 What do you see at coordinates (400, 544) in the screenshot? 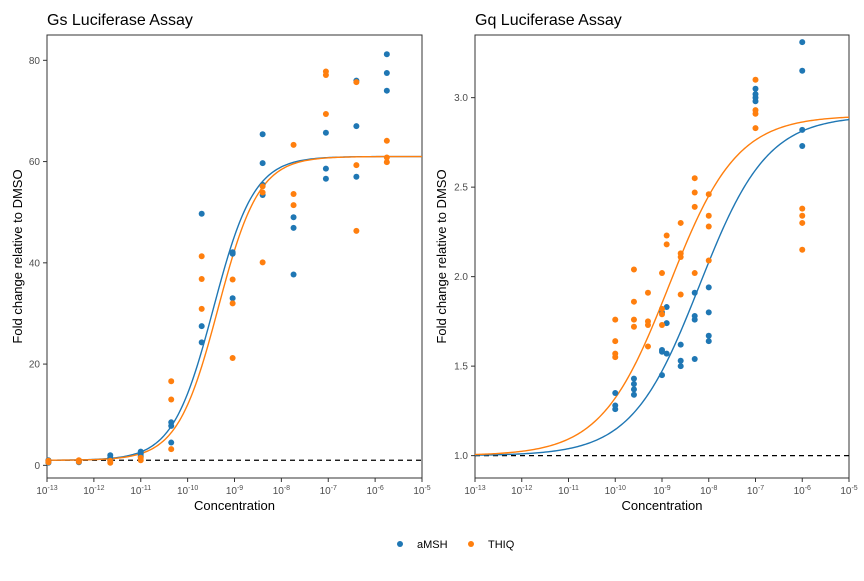
I see `legend-key-amsh` at bounding box center [400, 544].